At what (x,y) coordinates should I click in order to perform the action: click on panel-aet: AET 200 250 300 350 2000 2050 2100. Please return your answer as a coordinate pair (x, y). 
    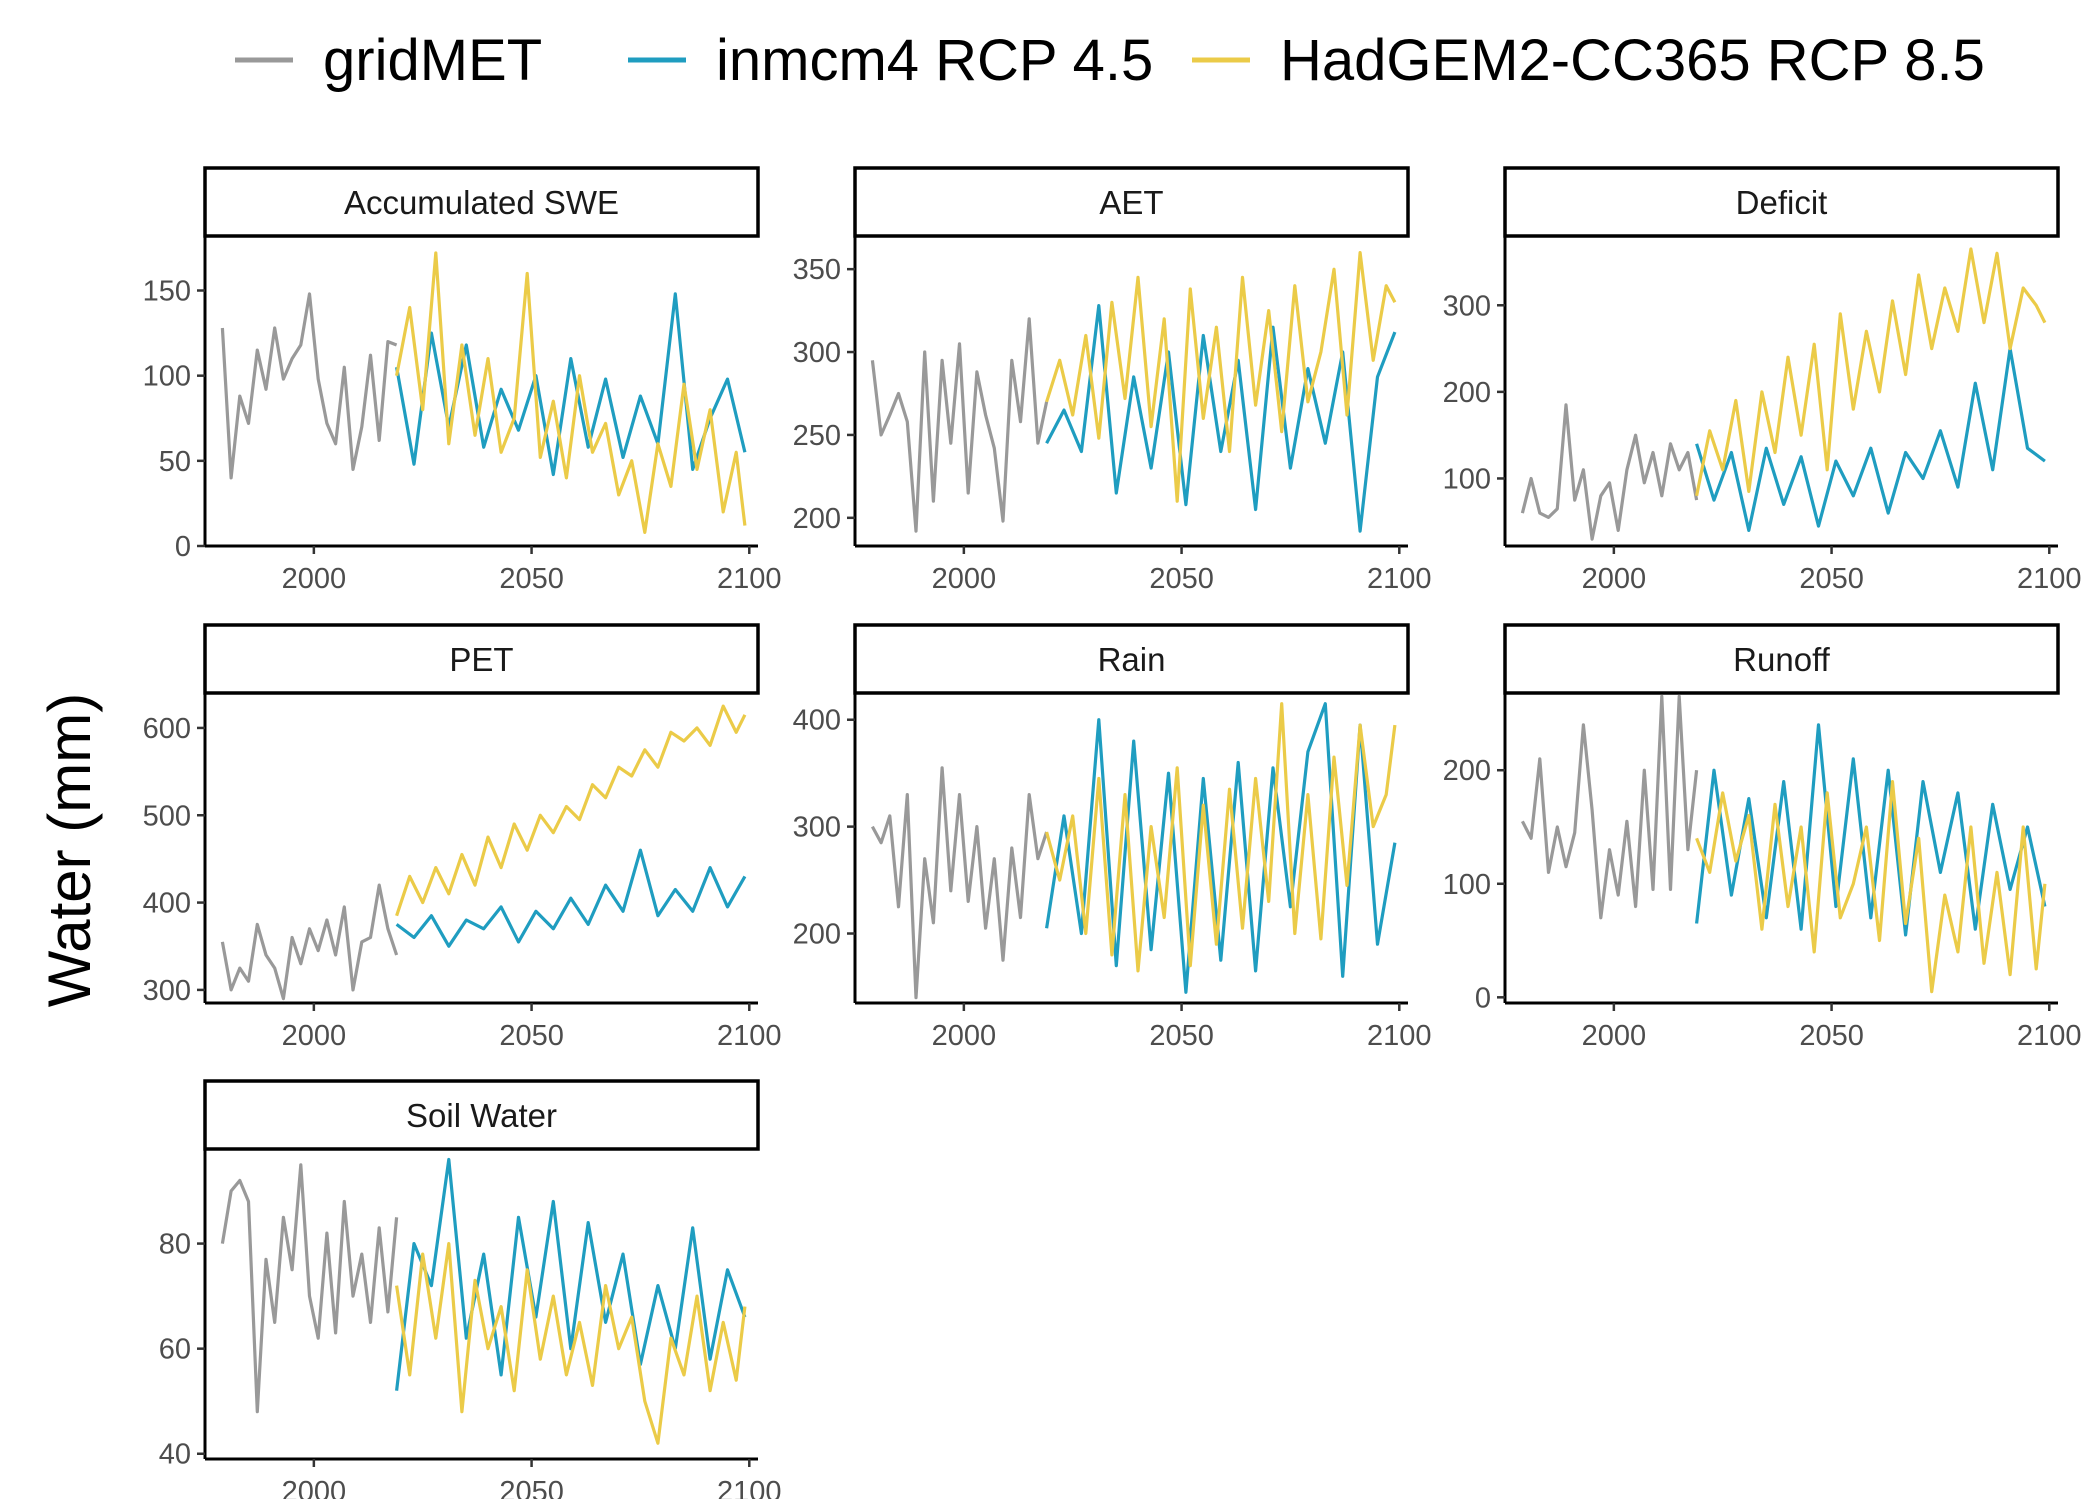
    Looking at the image, I should click on (1112, 380).